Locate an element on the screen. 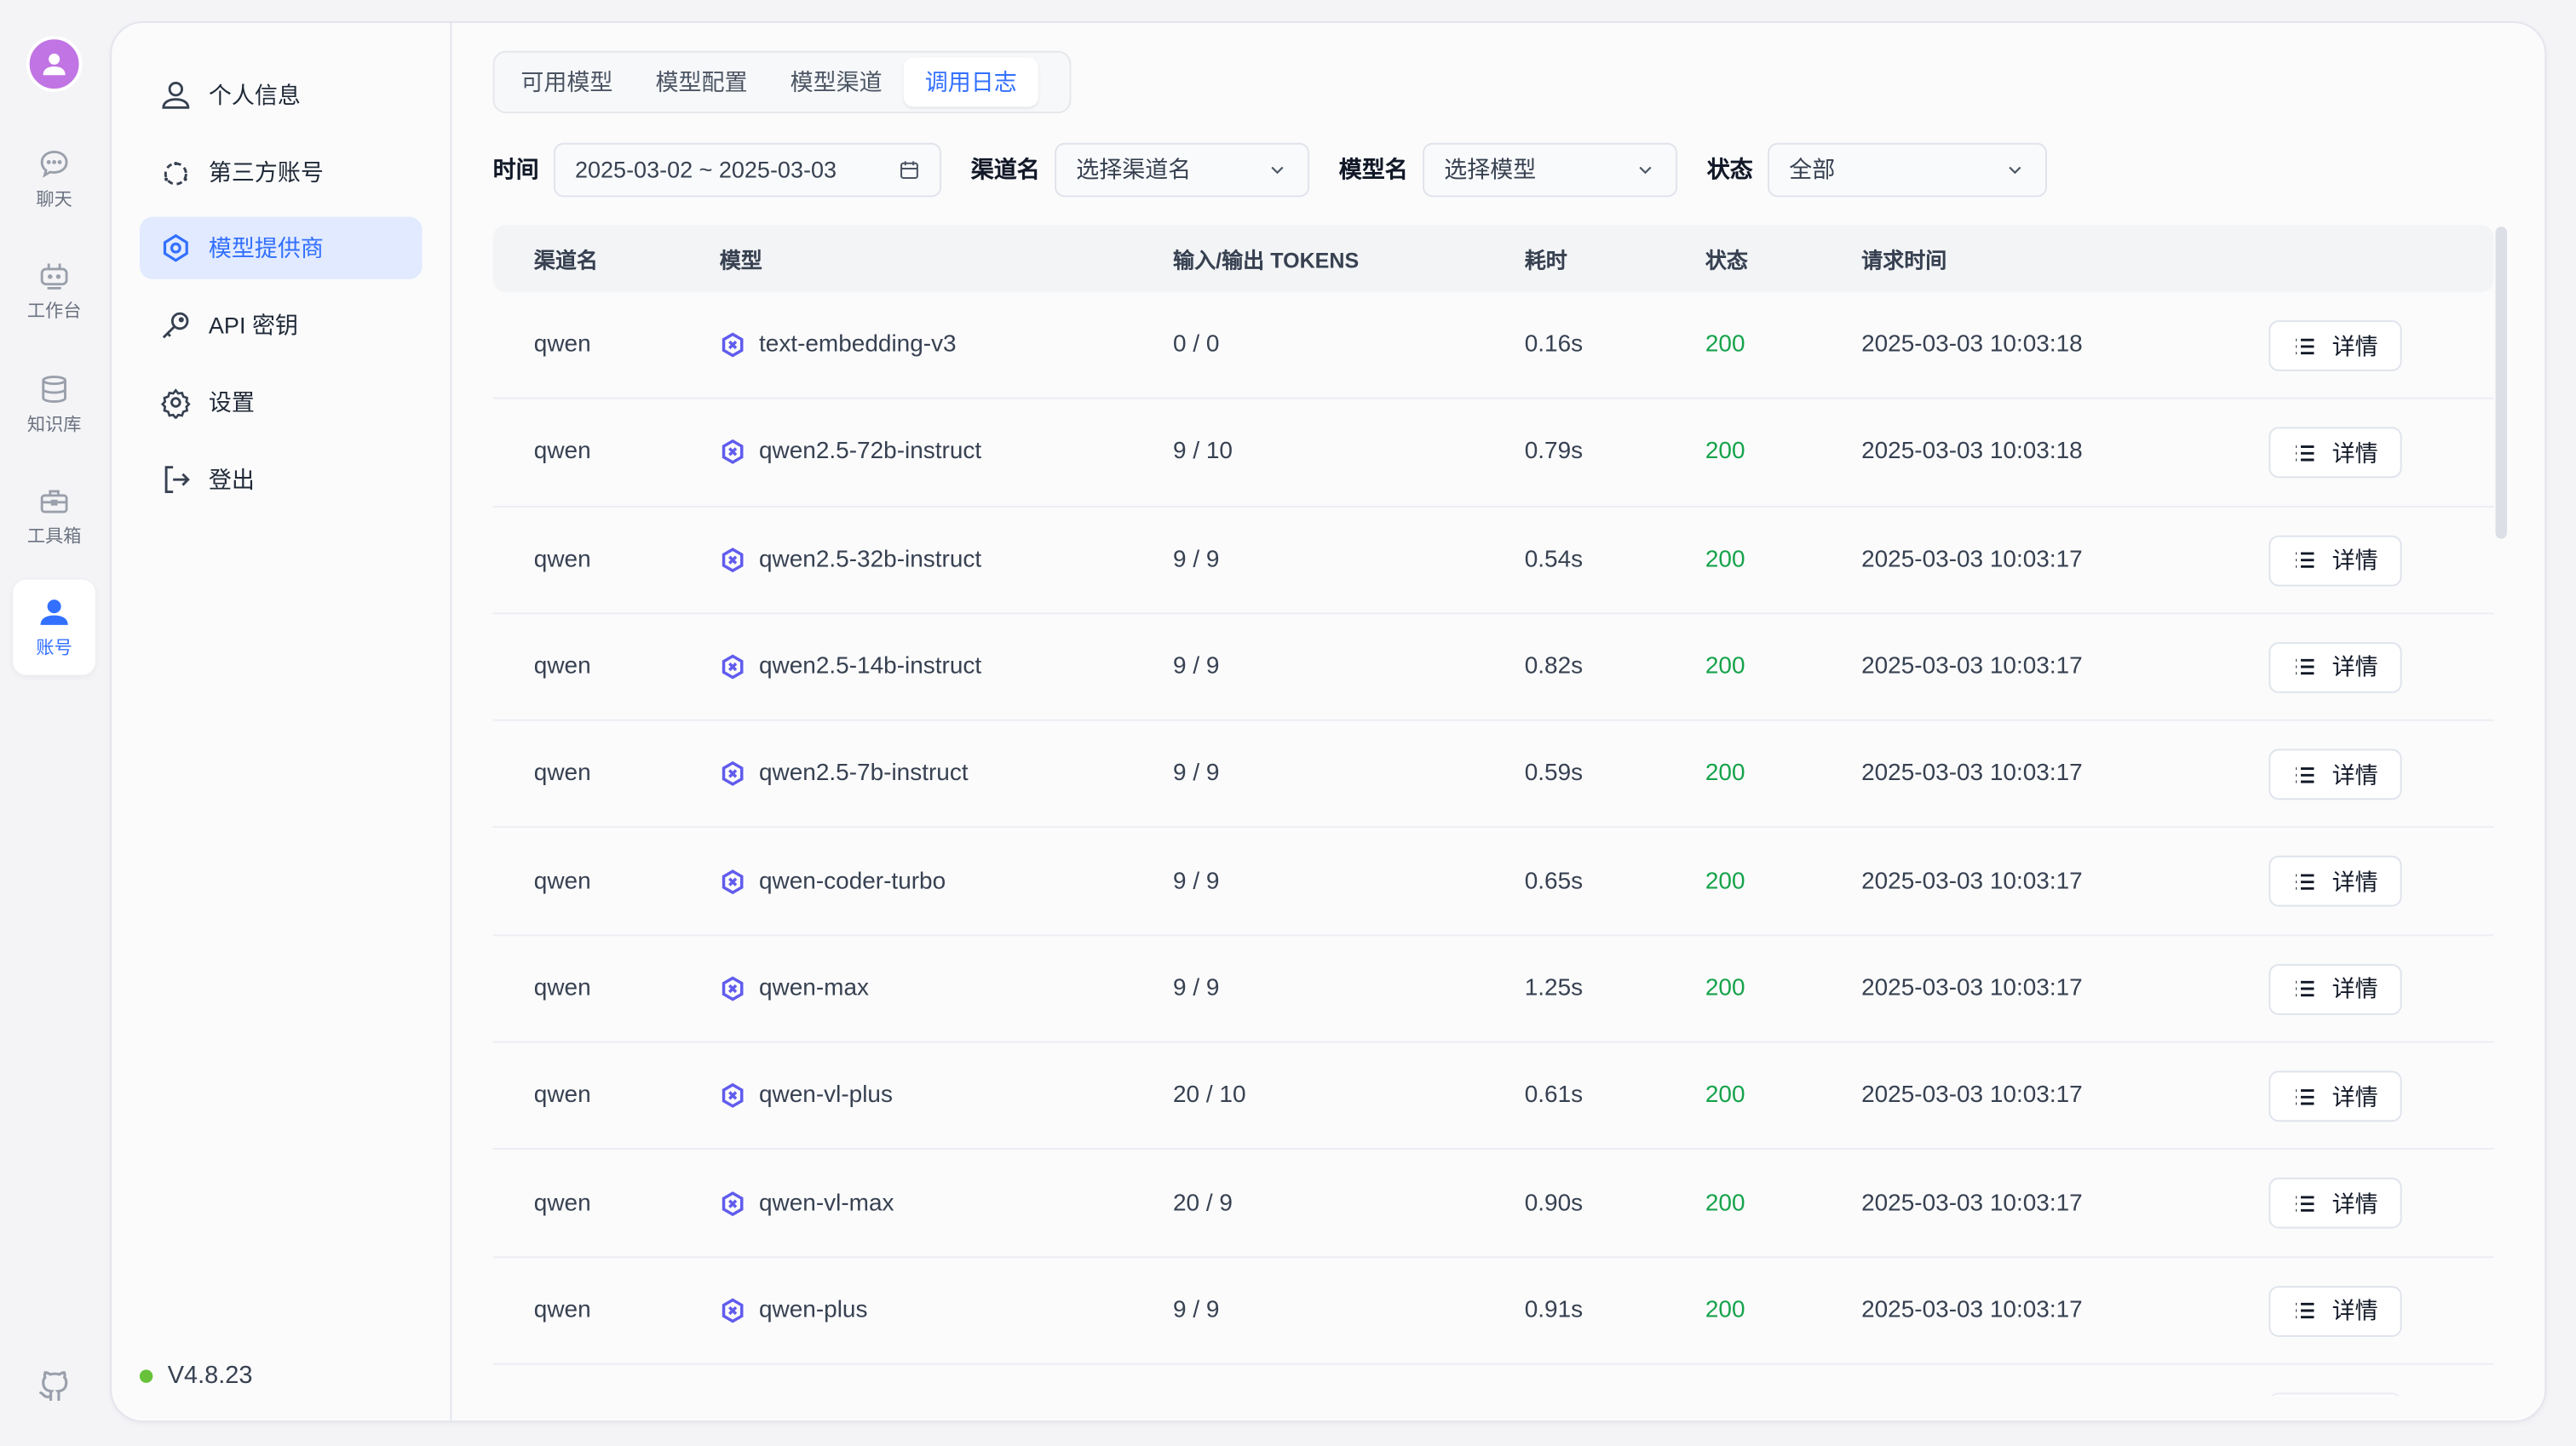  tokens-cell: 9 / 10 is located at coordinates (1202, 452).